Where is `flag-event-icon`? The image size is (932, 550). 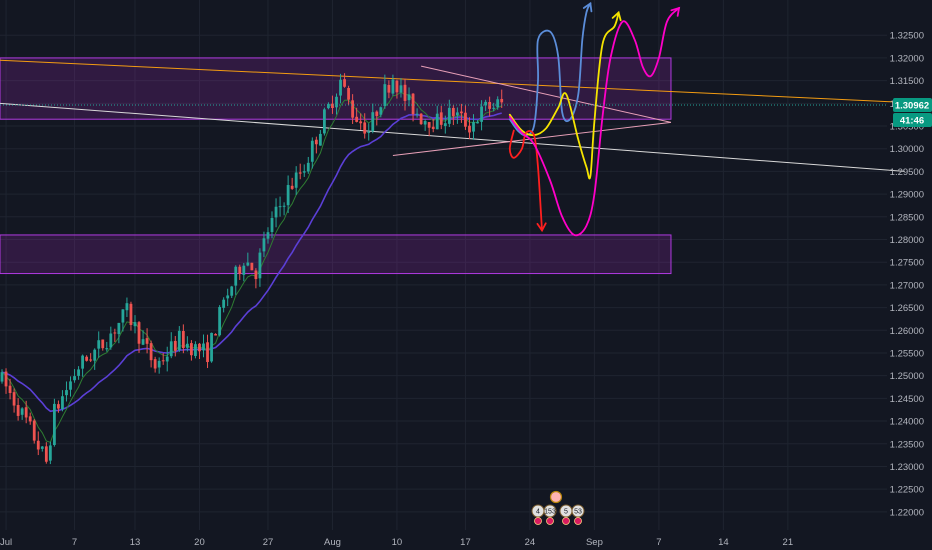
flag-event-icon is located at coordinates (556, 497).